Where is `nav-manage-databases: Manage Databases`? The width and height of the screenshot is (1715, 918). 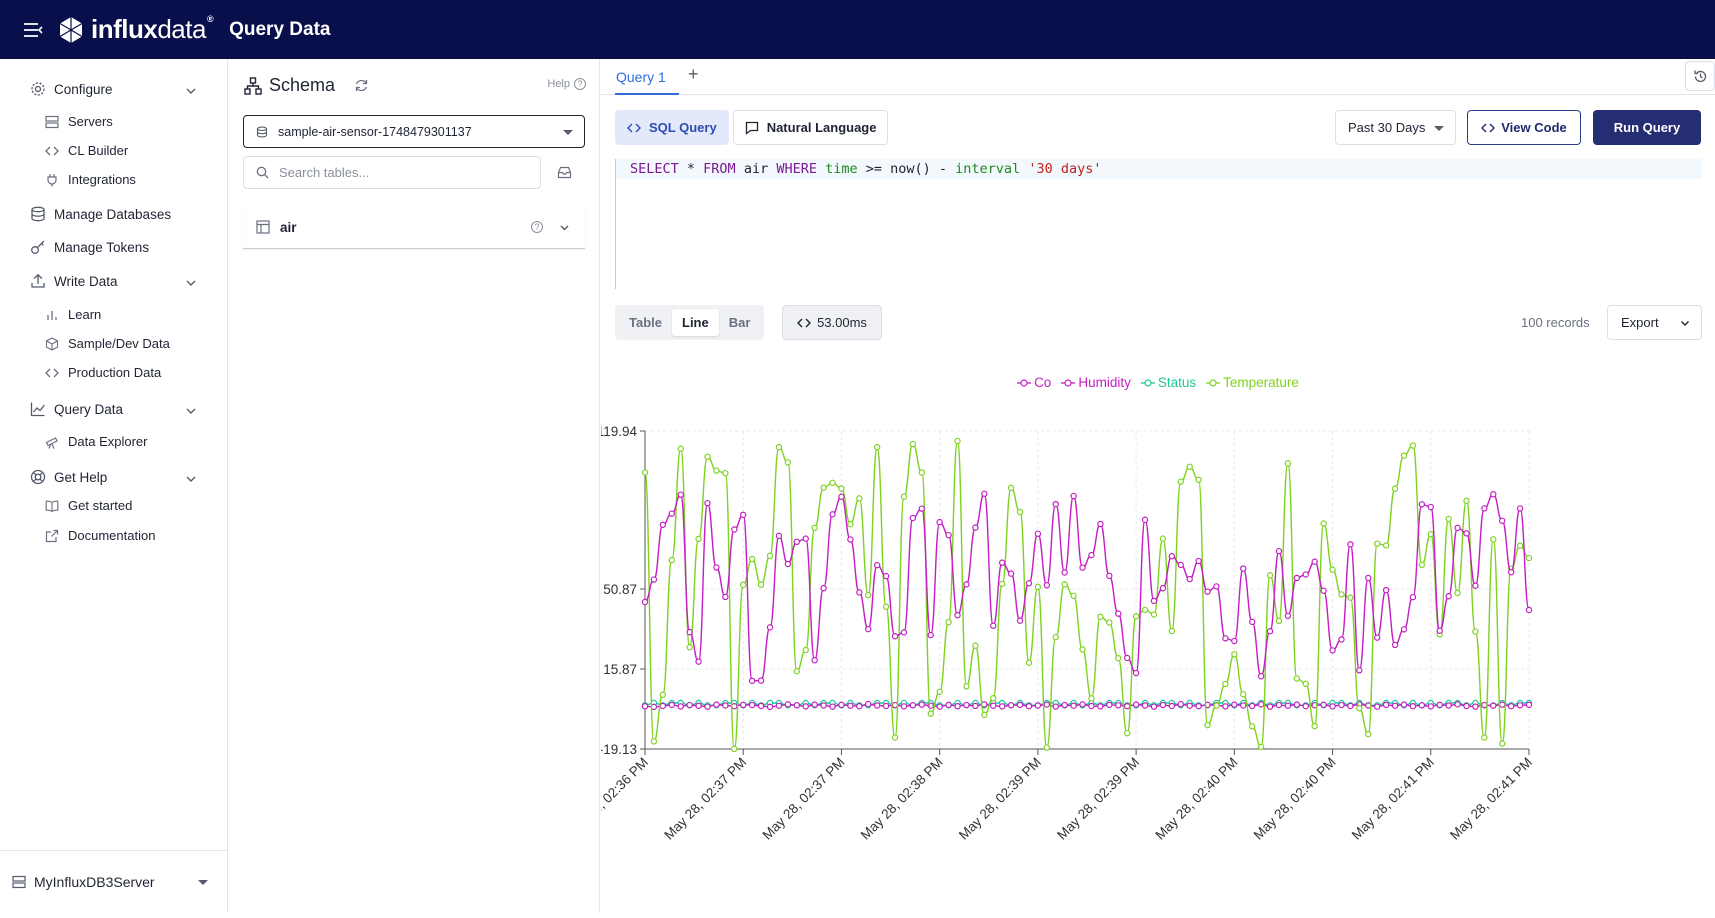
nav-manage-databases: Manage Databases is located at coordinates (100, 214).